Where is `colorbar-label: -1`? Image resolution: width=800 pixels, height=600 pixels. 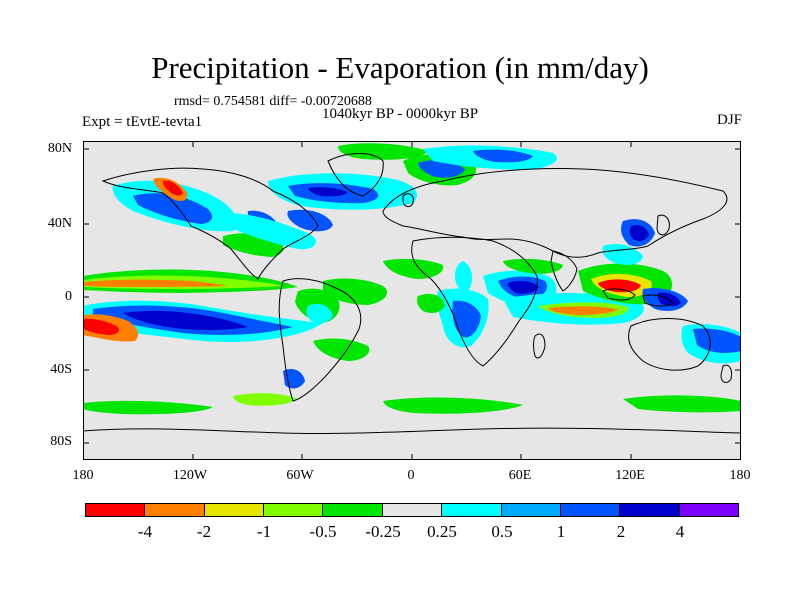
colorbar-label: -1 is located at coordinates (264, 531).